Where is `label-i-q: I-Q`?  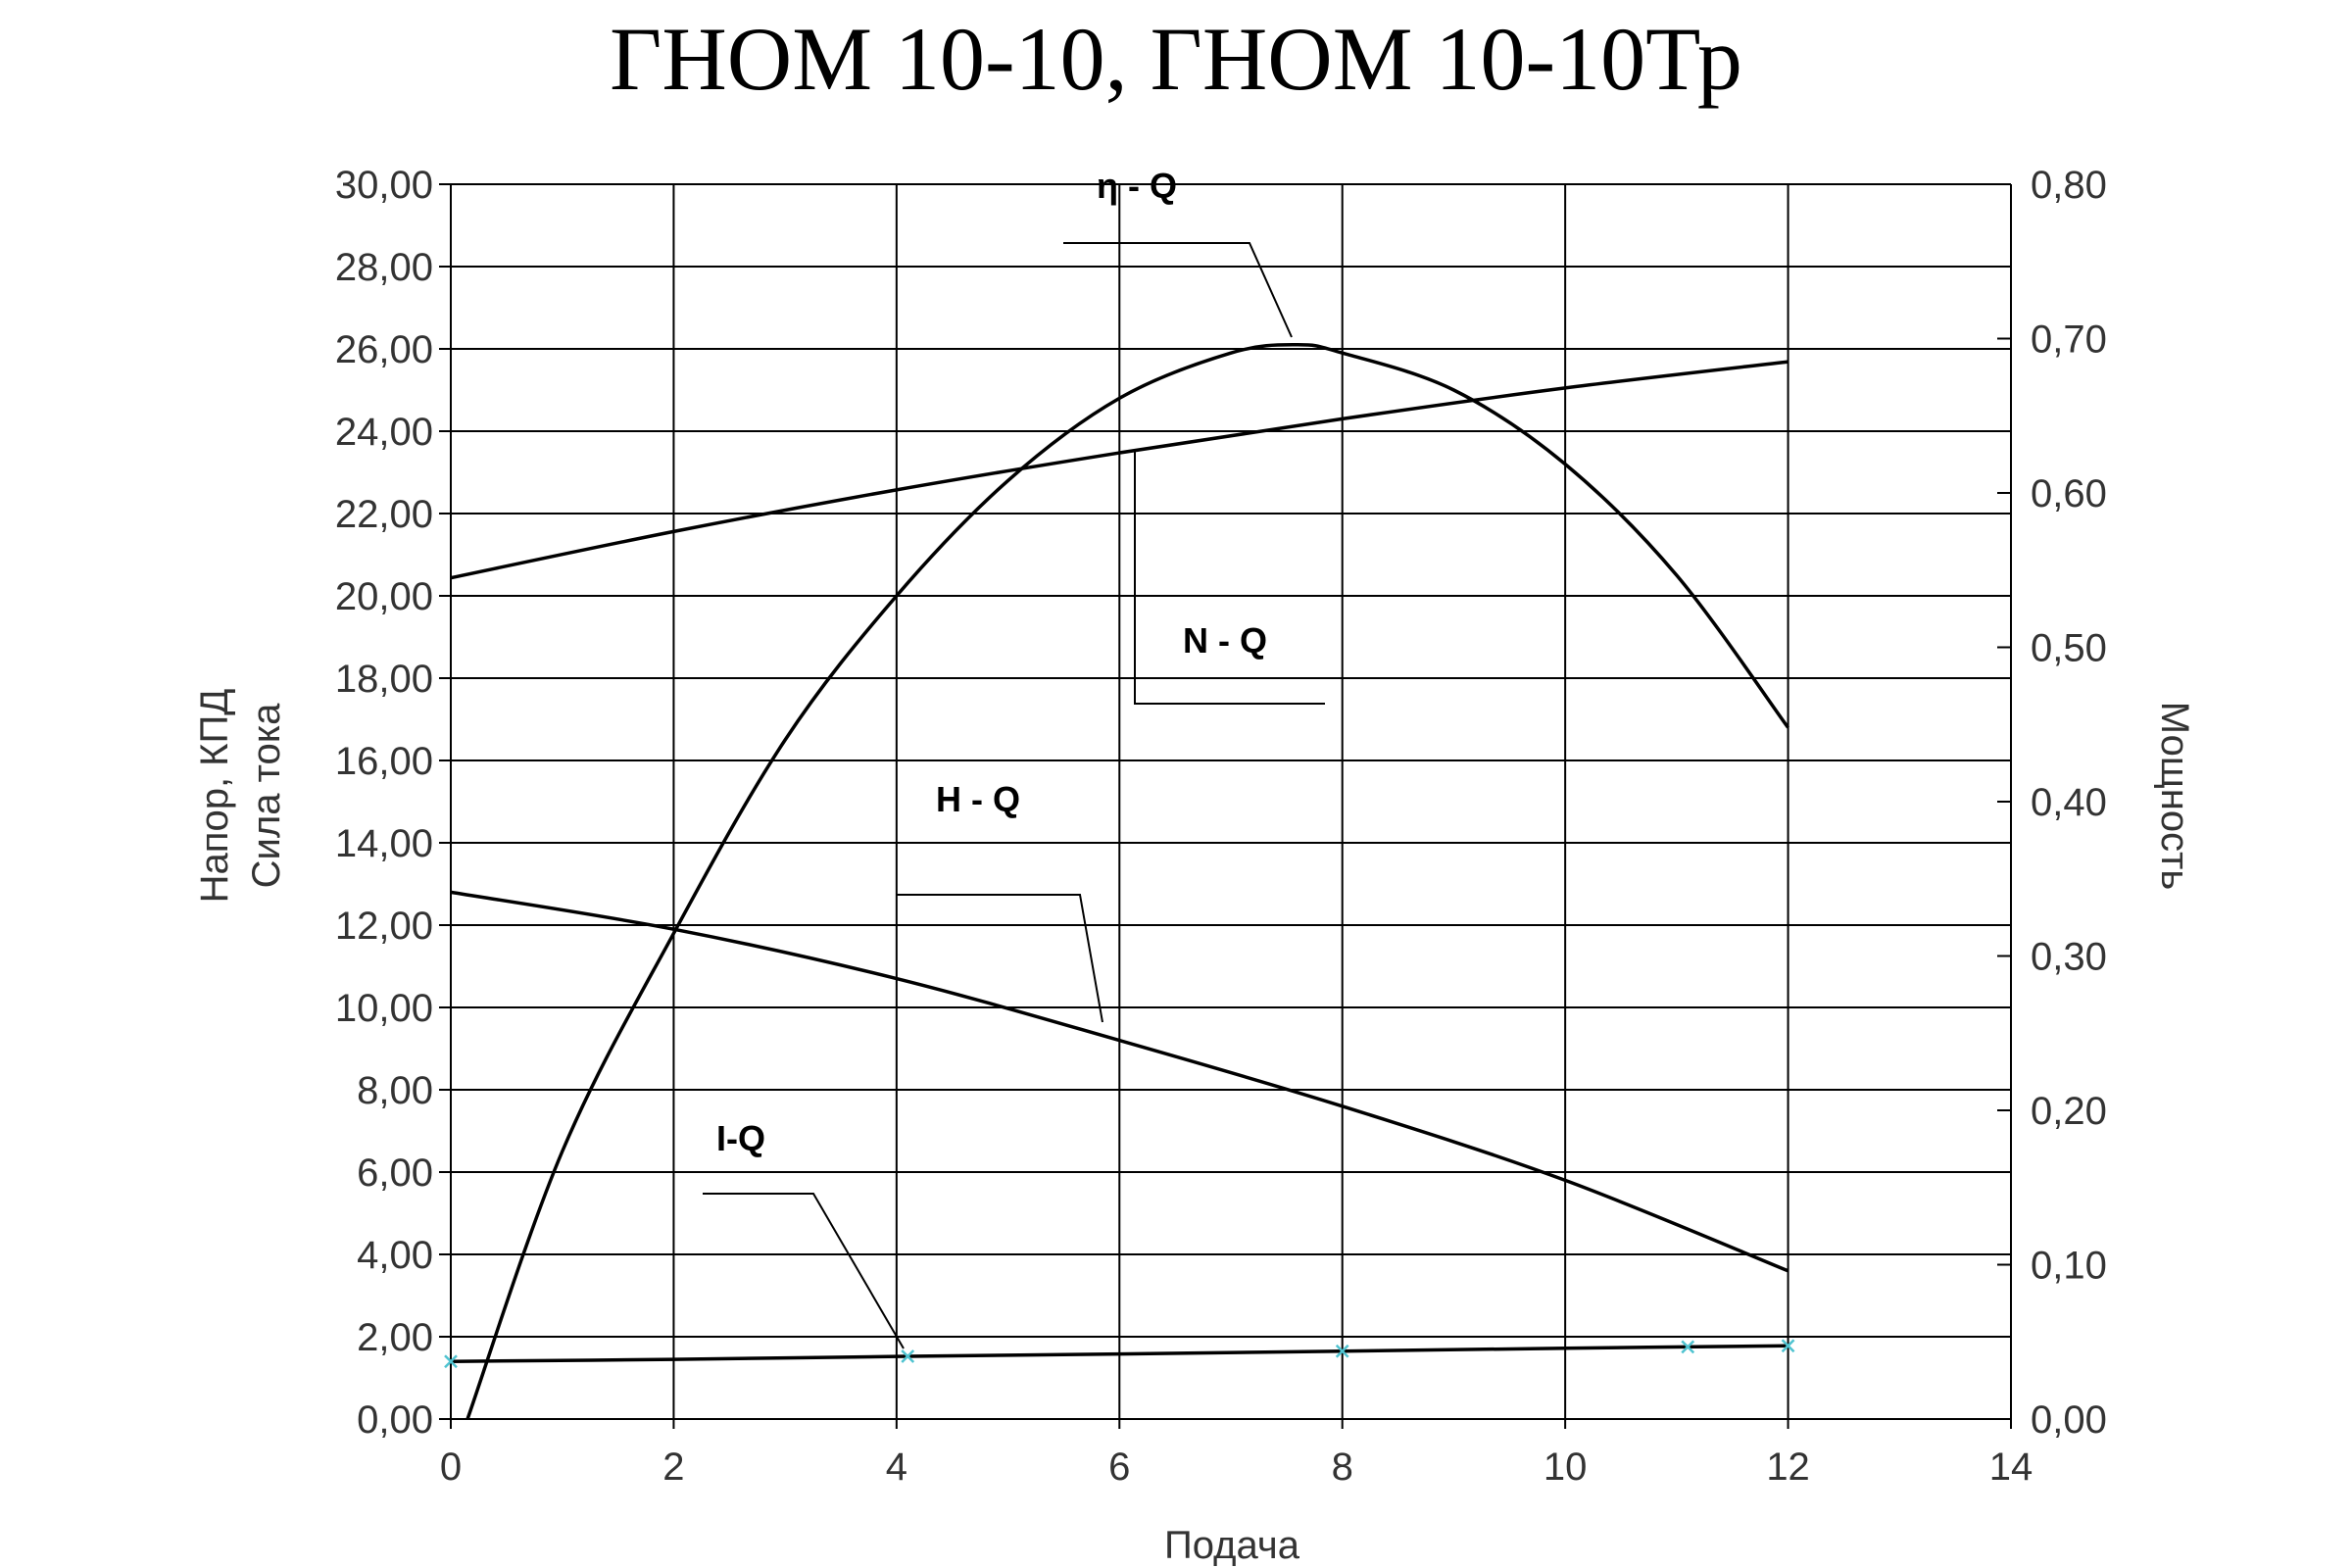
label-i-q: I-Q is located at coordinates (740, 1138).